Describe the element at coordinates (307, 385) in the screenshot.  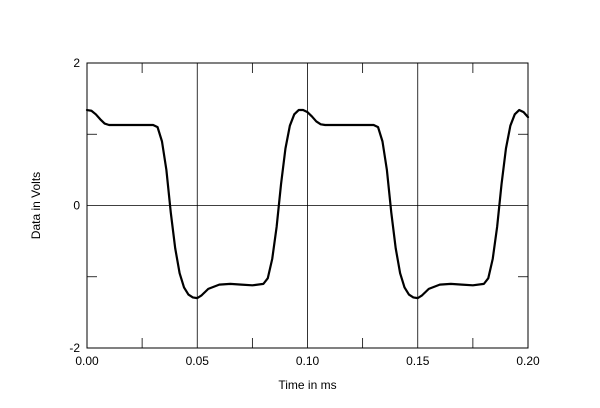
I see `x-axis-label: Time in ms` at that location.